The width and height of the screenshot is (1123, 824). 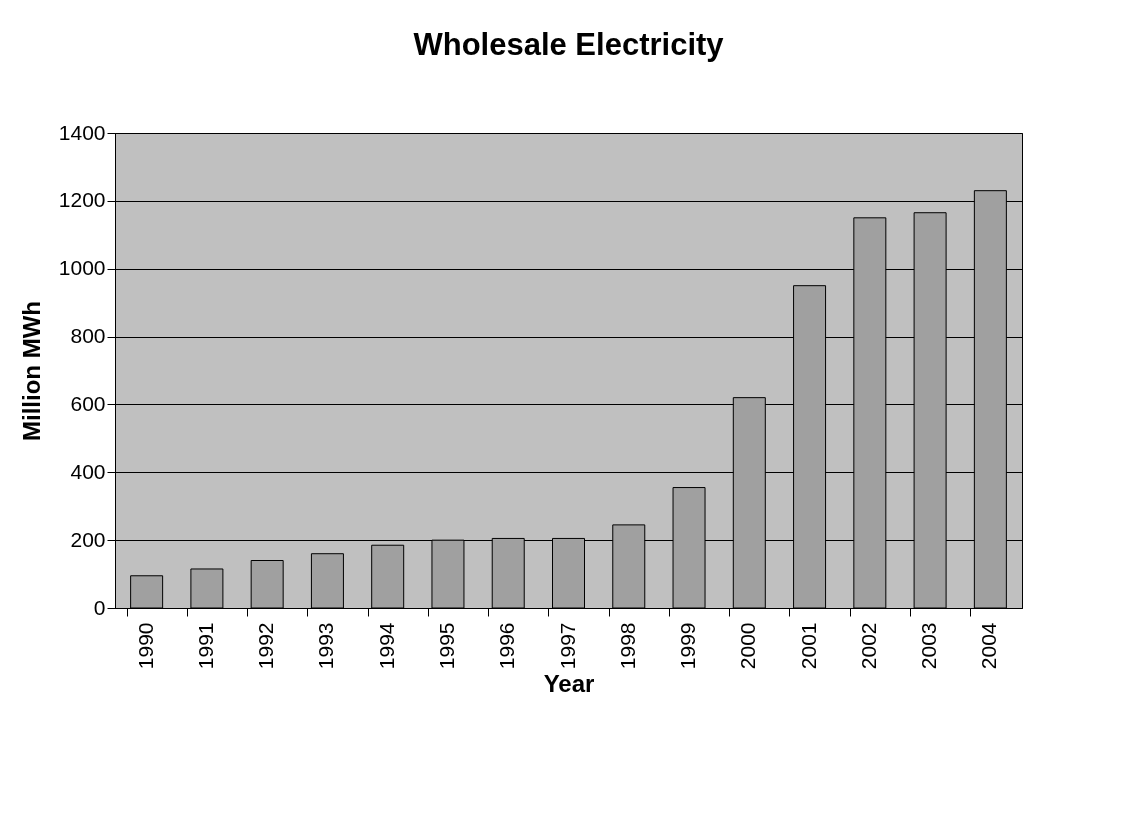 What do you see at coordinates (82, 200) in the screenshot?
I see `y-tick-label: 1200` at bounding box center [82, 200].